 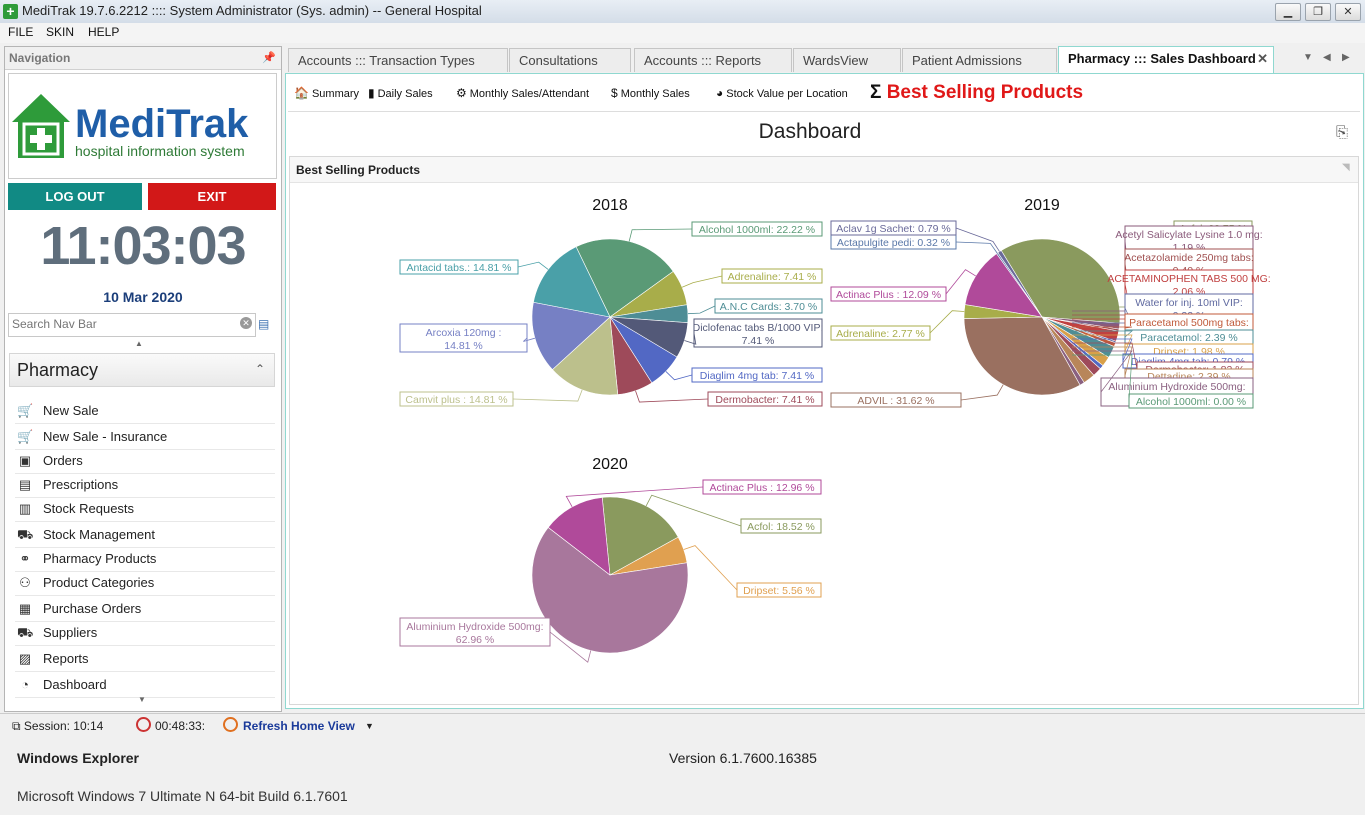 What do you see at coordinates (764, 400) in the screenshot?
I see `pie-label-text: Dermobacter: 7.41 %` at bounding box center [764, 400].